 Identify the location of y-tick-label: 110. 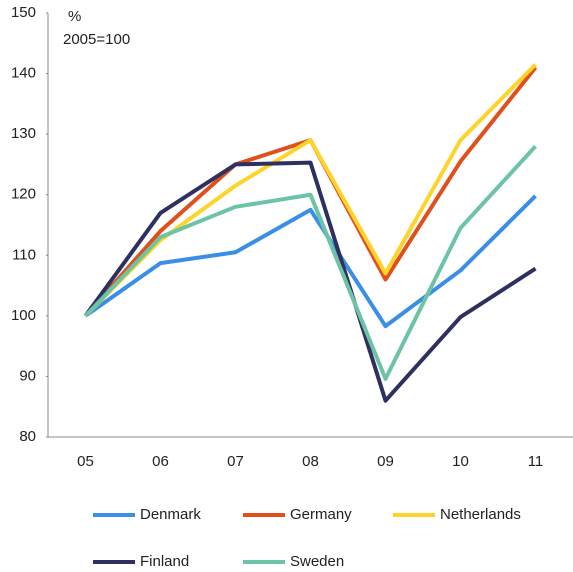
(24, 254).